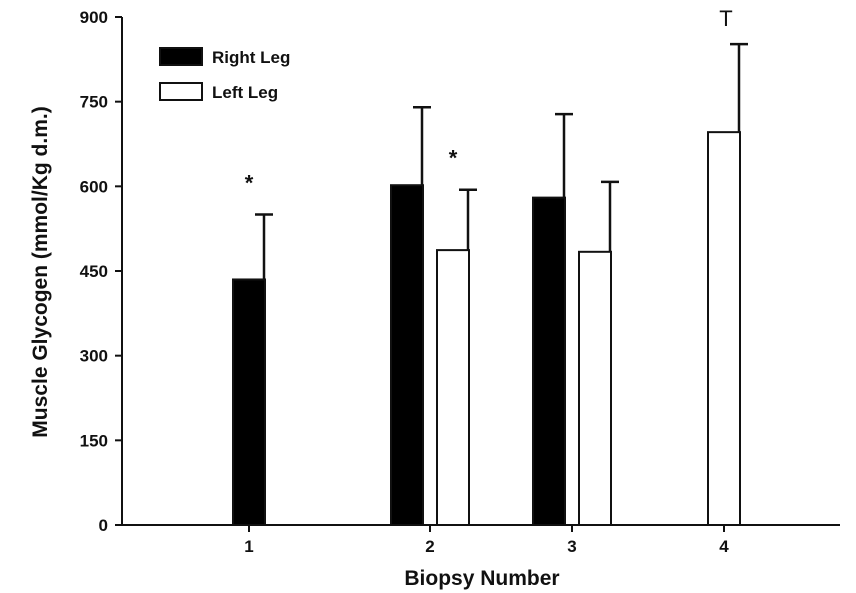  Describe the element at coordinates (725, 18) in the screenshot. I see `significance-marker: T` at that location.